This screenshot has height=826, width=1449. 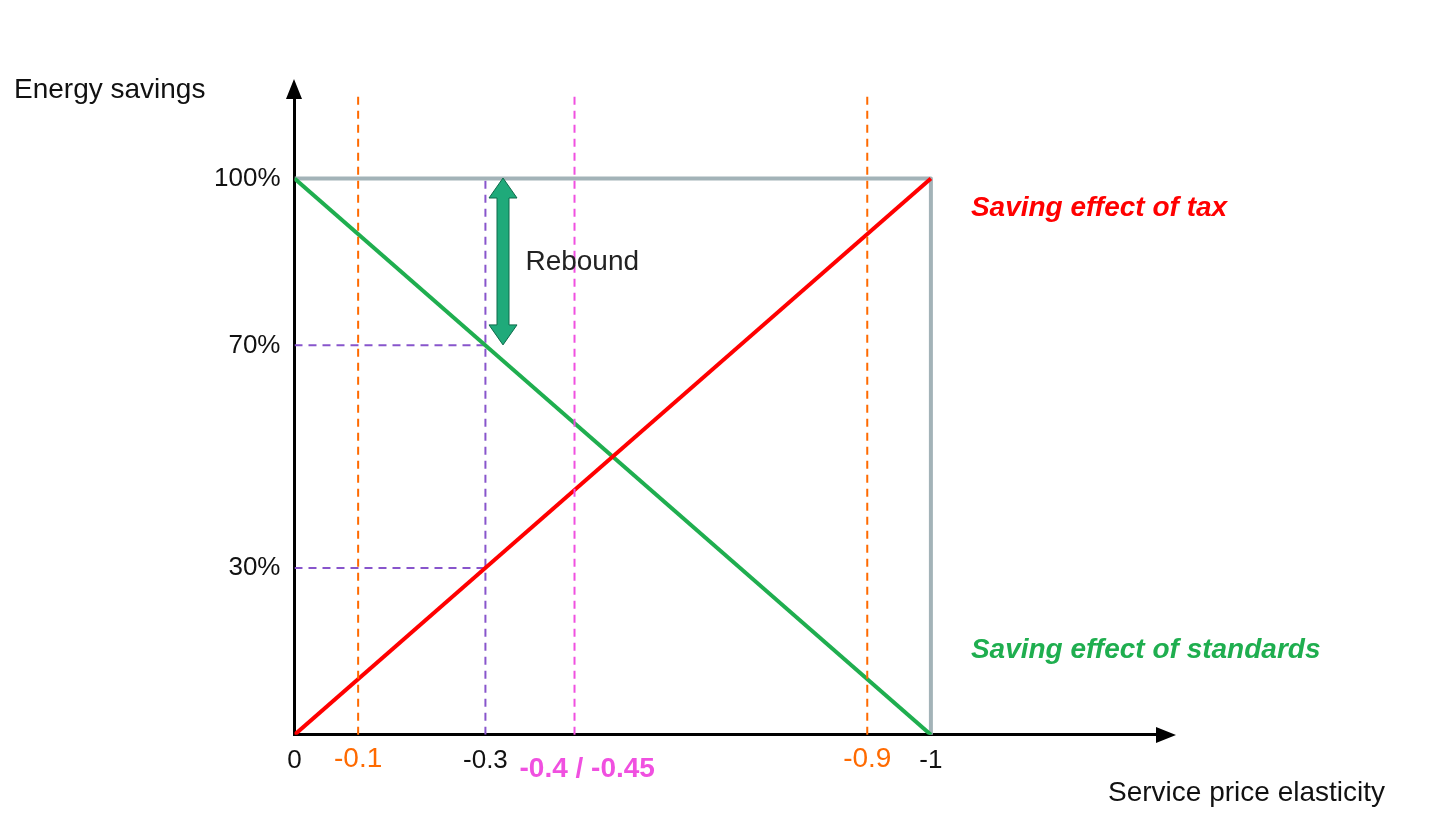 I want to click on ref-line-label: -0.9, so click(x=867, y=757).